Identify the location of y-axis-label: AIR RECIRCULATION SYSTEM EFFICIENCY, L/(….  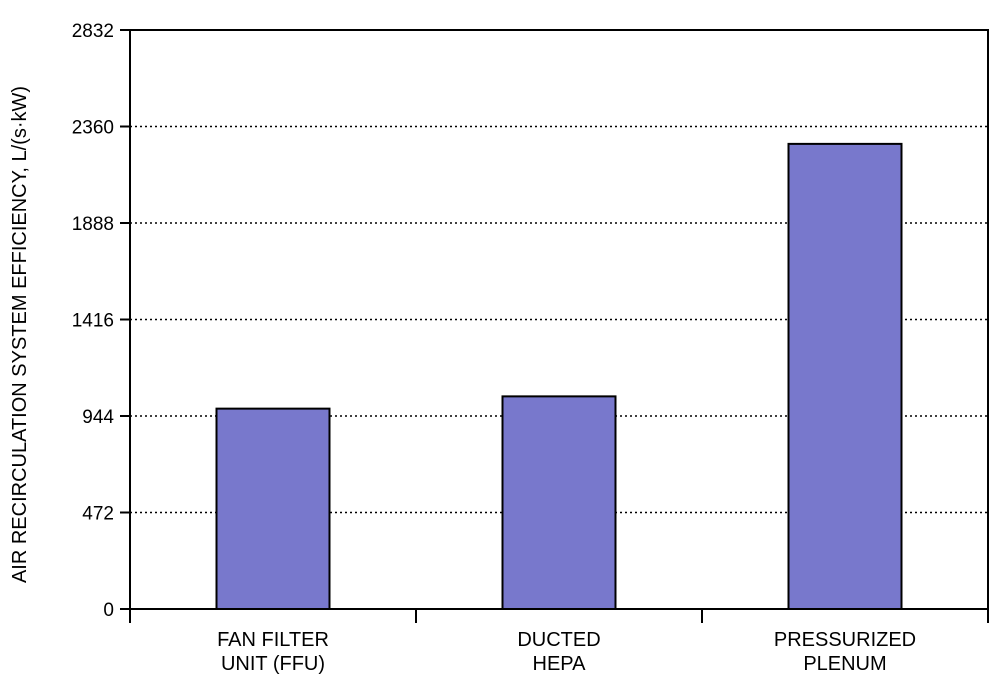
(20, 334).